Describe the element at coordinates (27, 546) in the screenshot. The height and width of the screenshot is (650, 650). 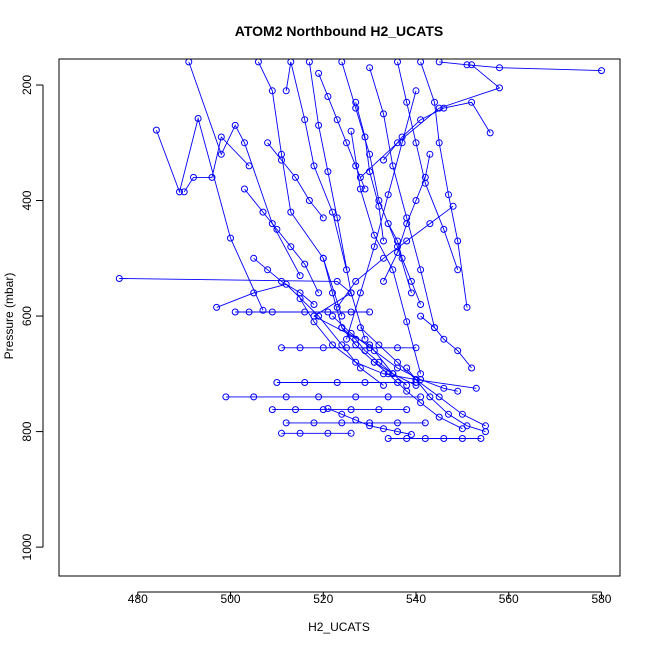
I see `y-tick-label: 1000` at that location.